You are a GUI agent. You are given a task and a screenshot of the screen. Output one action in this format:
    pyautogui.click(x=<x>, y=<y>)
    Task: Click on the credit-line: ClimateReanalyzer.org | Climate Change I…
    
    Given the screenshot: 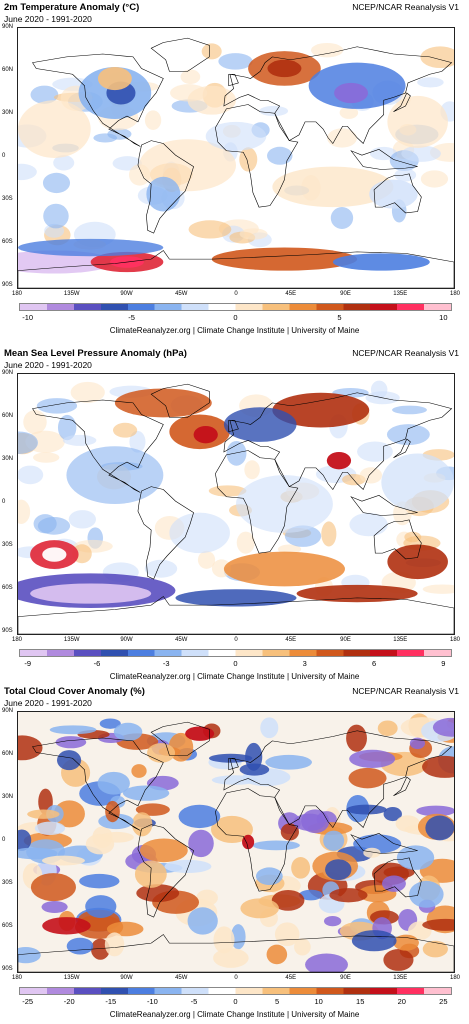 What is the action you would take?
    pyautogui.click(x=234, y=330)
    